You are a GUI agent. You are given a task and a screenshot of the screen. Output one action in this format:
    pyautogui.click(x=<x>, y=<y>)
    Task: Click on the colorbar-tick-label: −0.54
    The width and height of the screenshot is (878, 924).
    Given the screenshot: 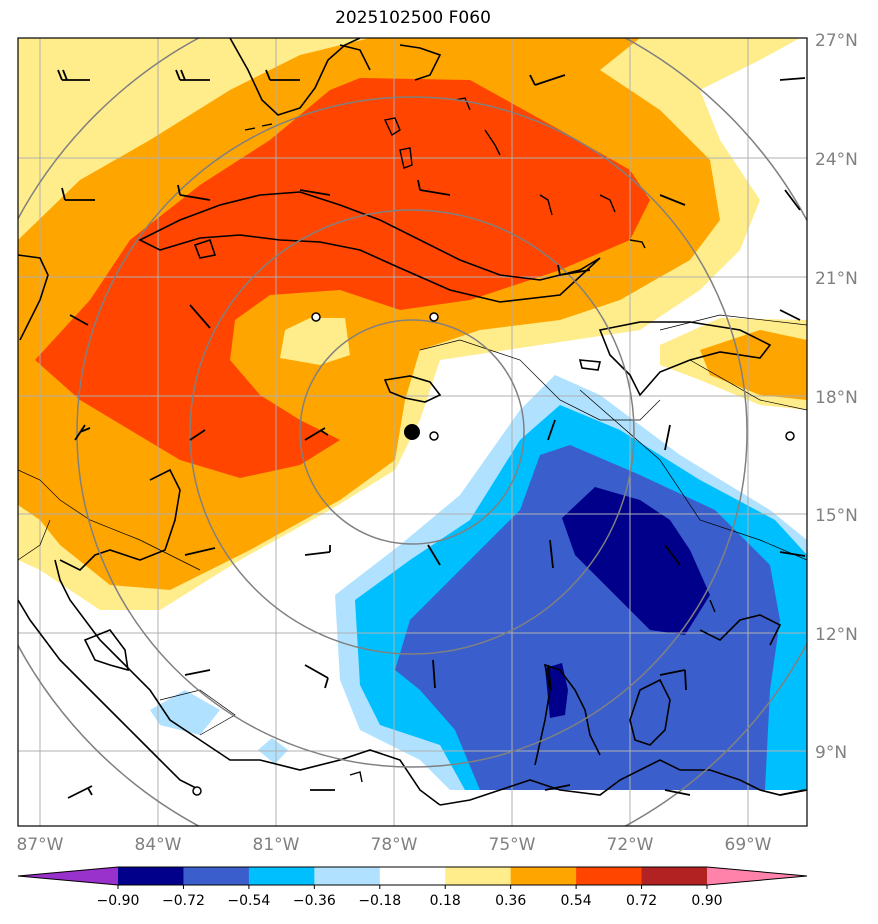 What is the action you would take?
    pyautogui.click(x=248, y=901)
    